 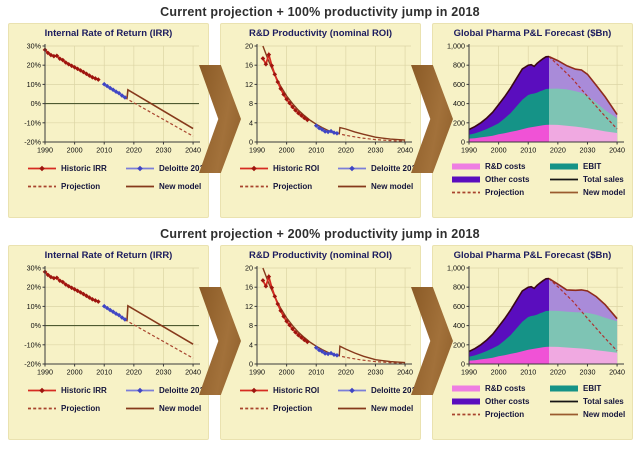 I want to click on svg-text: 2010, so click(x=104, y=372).